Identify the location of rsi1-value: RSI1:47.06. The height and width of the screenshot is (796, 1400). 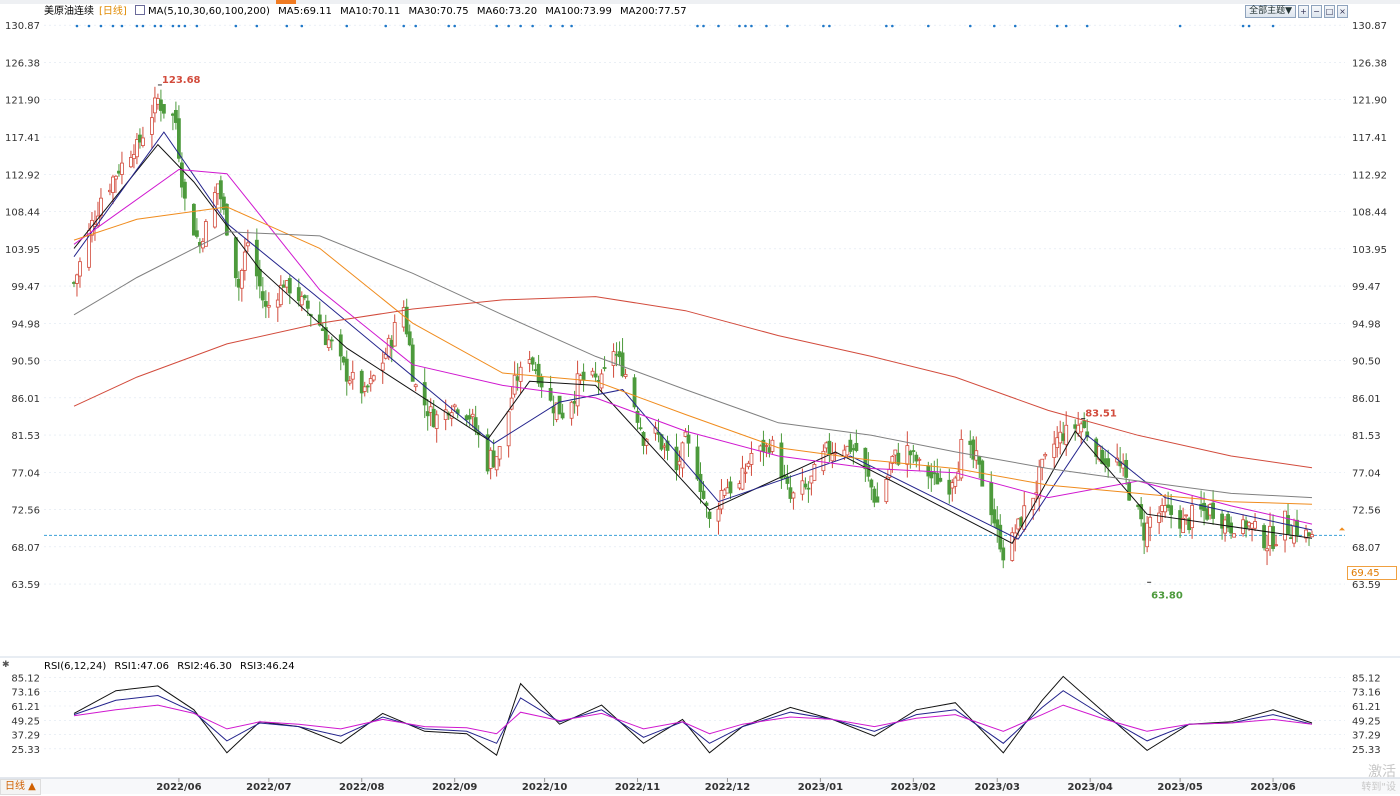
(142, 666).